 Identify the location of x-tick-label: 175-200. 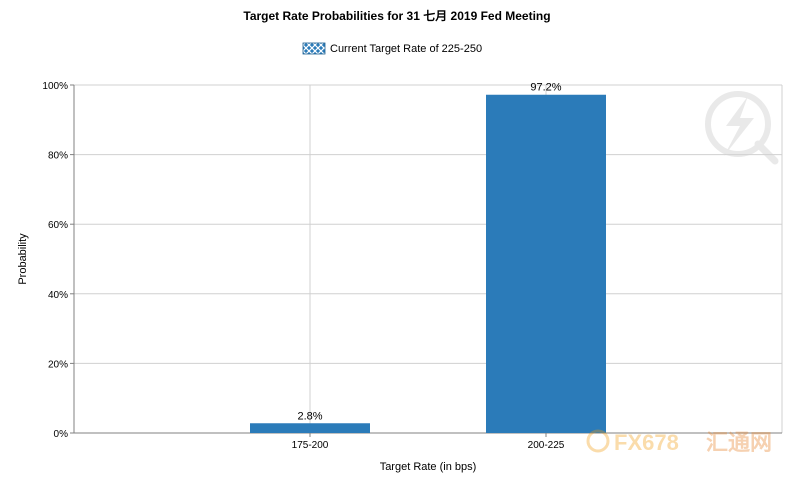
(310, 445).